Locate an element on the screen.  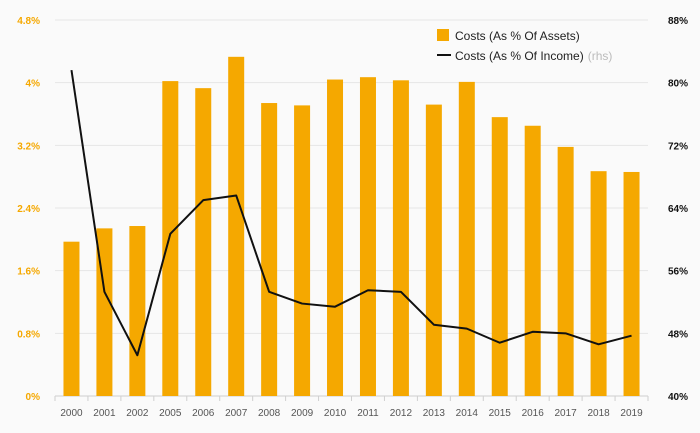
x-tick-label: 2002 is located at coordinates (137, 413).